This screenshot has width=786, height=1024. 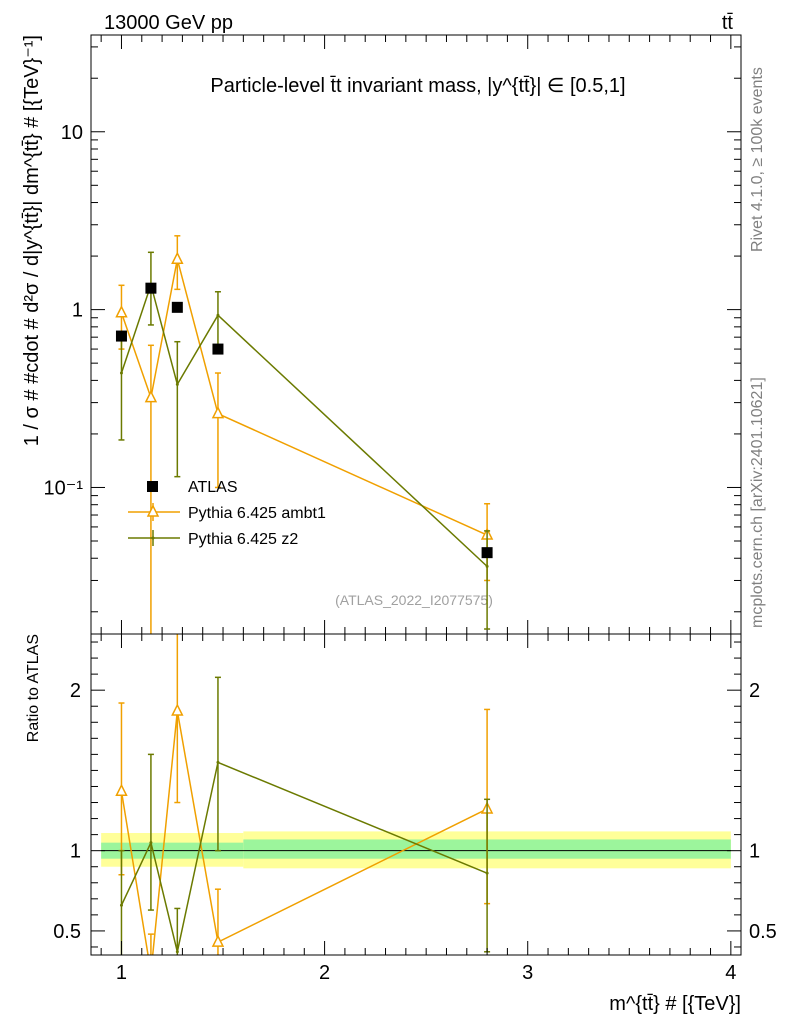 I want to click on legend-marker-z2, so click(x=153, y=538).